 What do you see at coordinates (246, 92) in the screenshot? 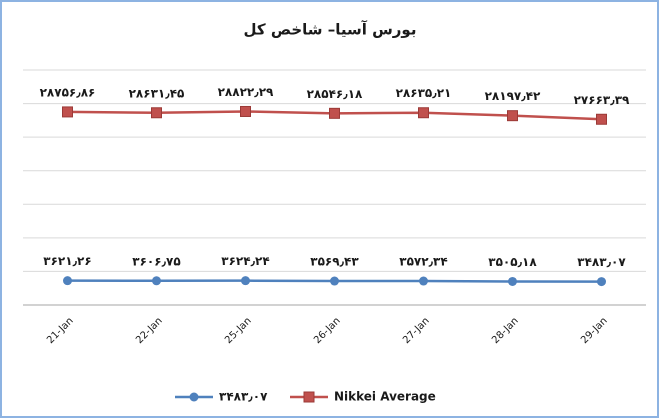
I see `data-label: ۲۸۸۲۲٫۲۹` at bounding box center [246, 92].